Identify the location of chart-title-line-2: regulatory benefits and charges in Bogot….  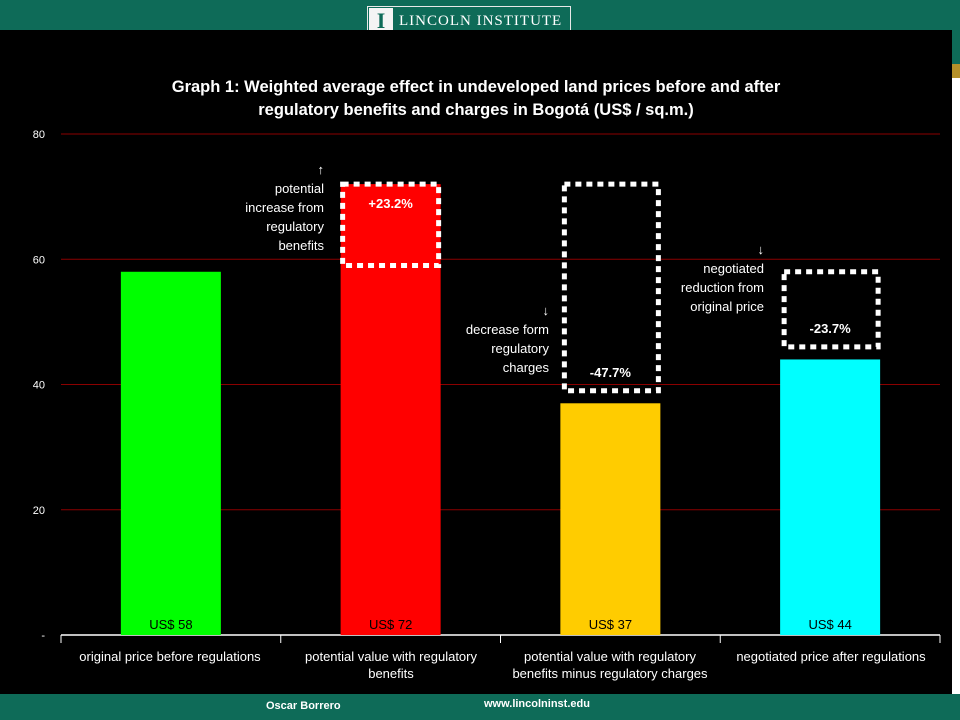
(476, 110).